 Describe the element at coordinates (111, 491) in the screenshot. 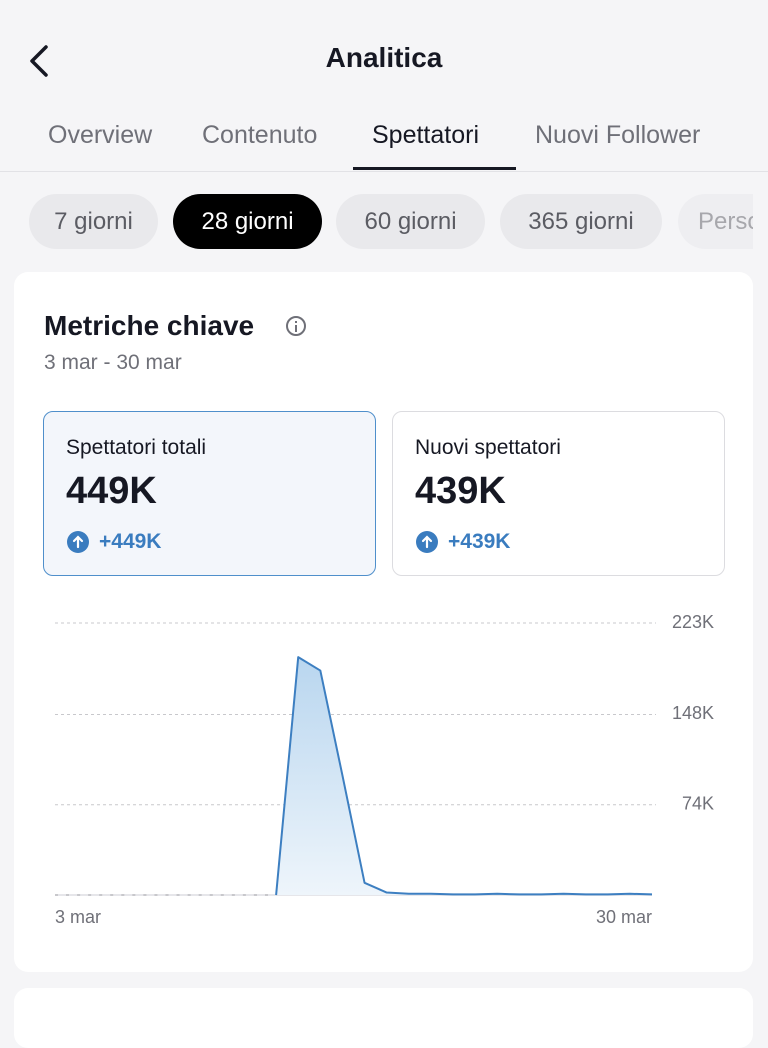

I see `metric-value: 449K` at that location.